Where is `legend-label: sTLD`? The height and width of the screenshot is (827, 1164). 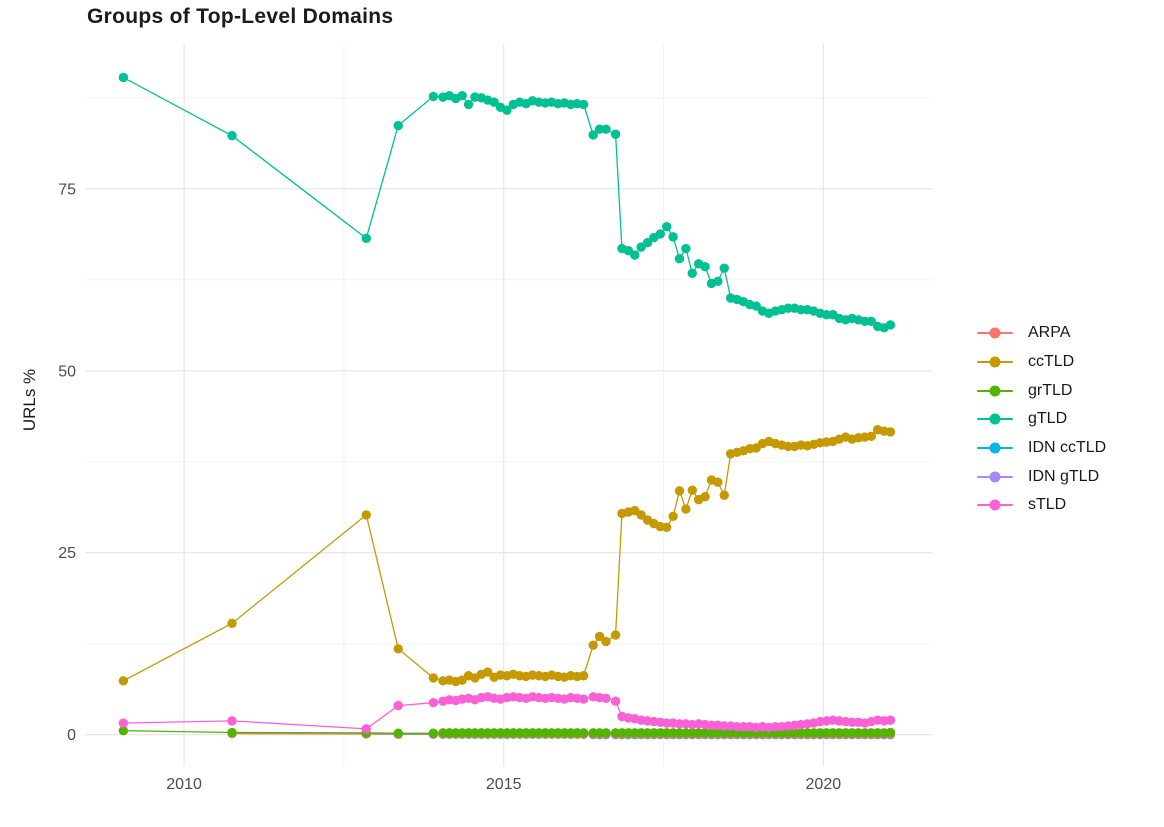
legend-label: sTLD is located at coordinates (1047, 505).